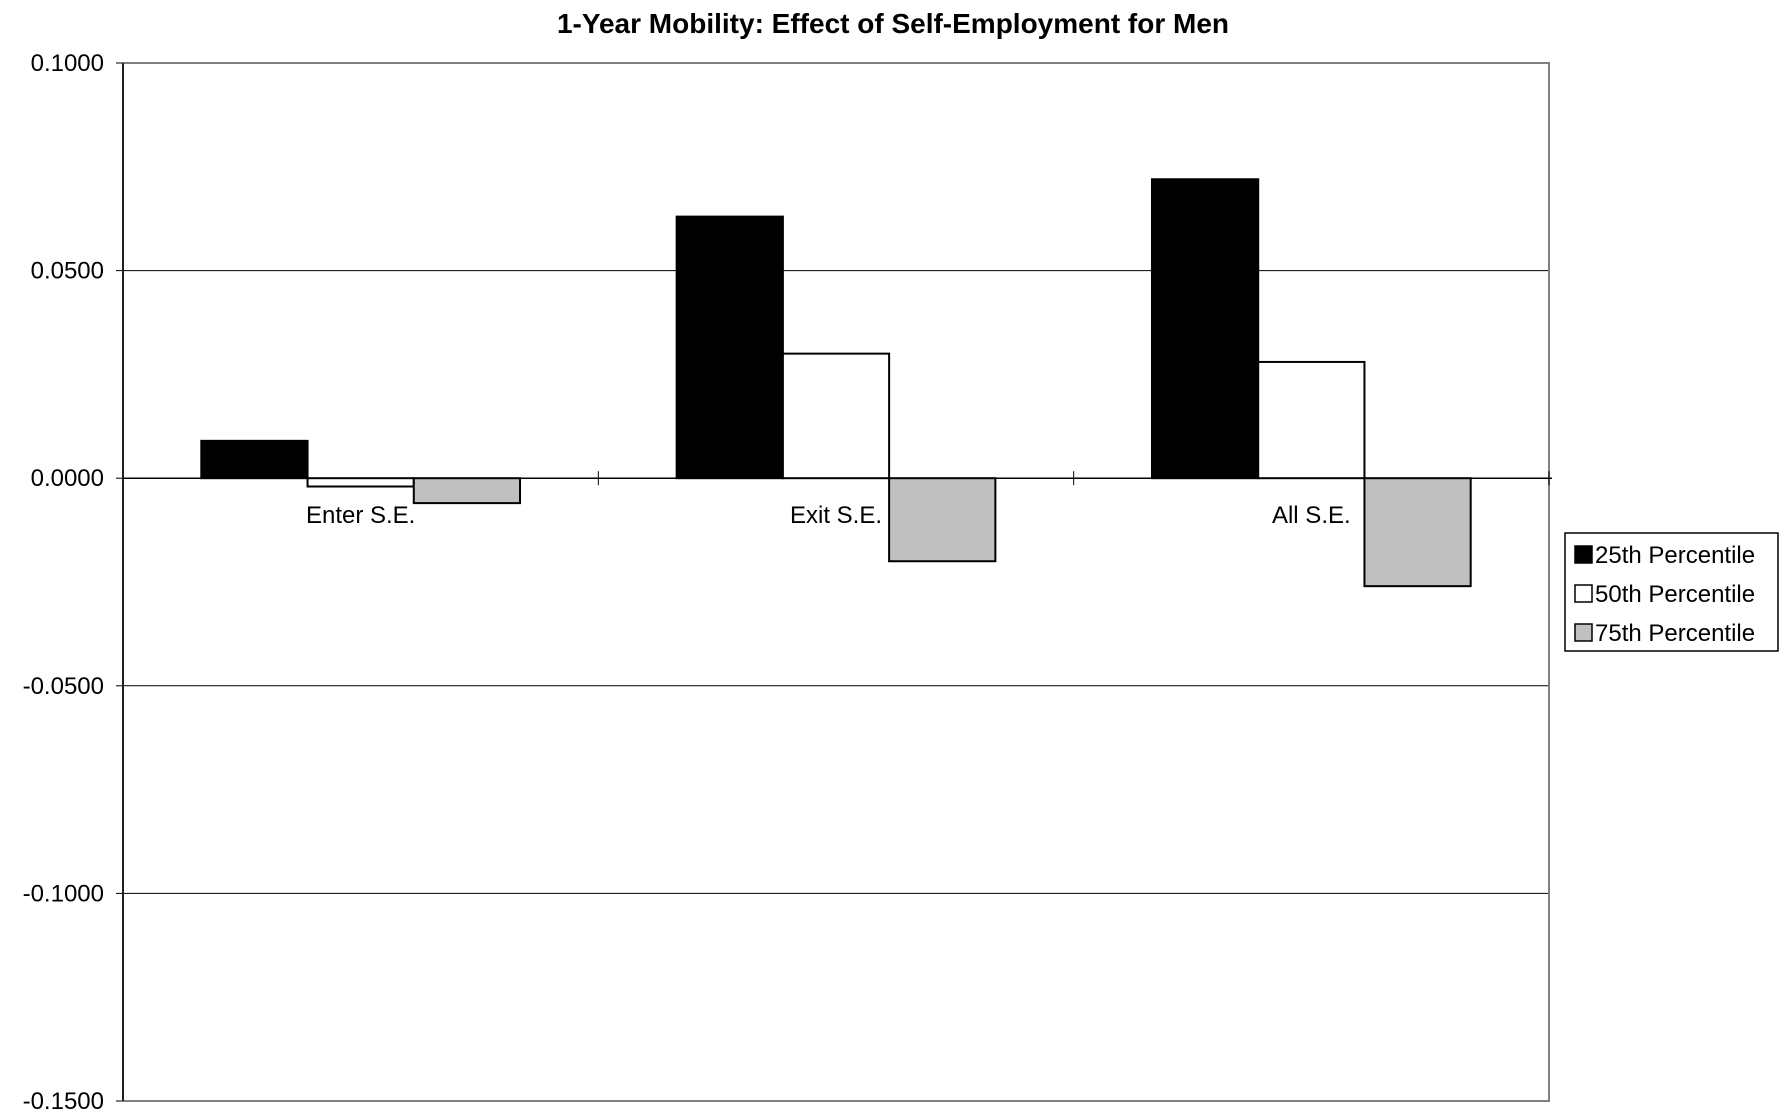 This screenshot has width=1786, height=1110. Describe the element at coordinates (1311, 515) in the screenshot. I see `x-category-label: All S.E.` at that location.